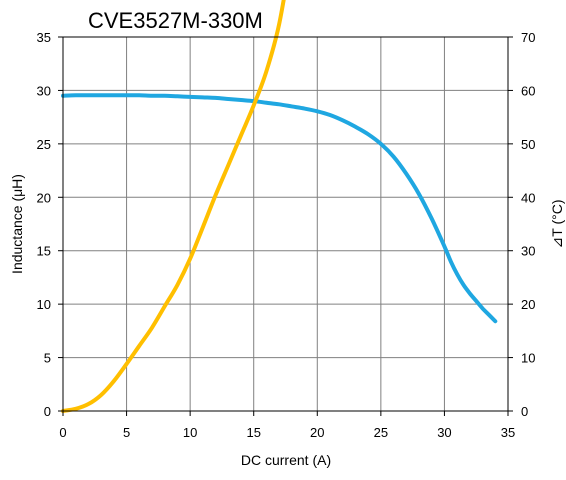  What do you see at coordinates (44, 144) in the screenshot?
I see `y-tick-label: 25` at bounding box center [44, 144].